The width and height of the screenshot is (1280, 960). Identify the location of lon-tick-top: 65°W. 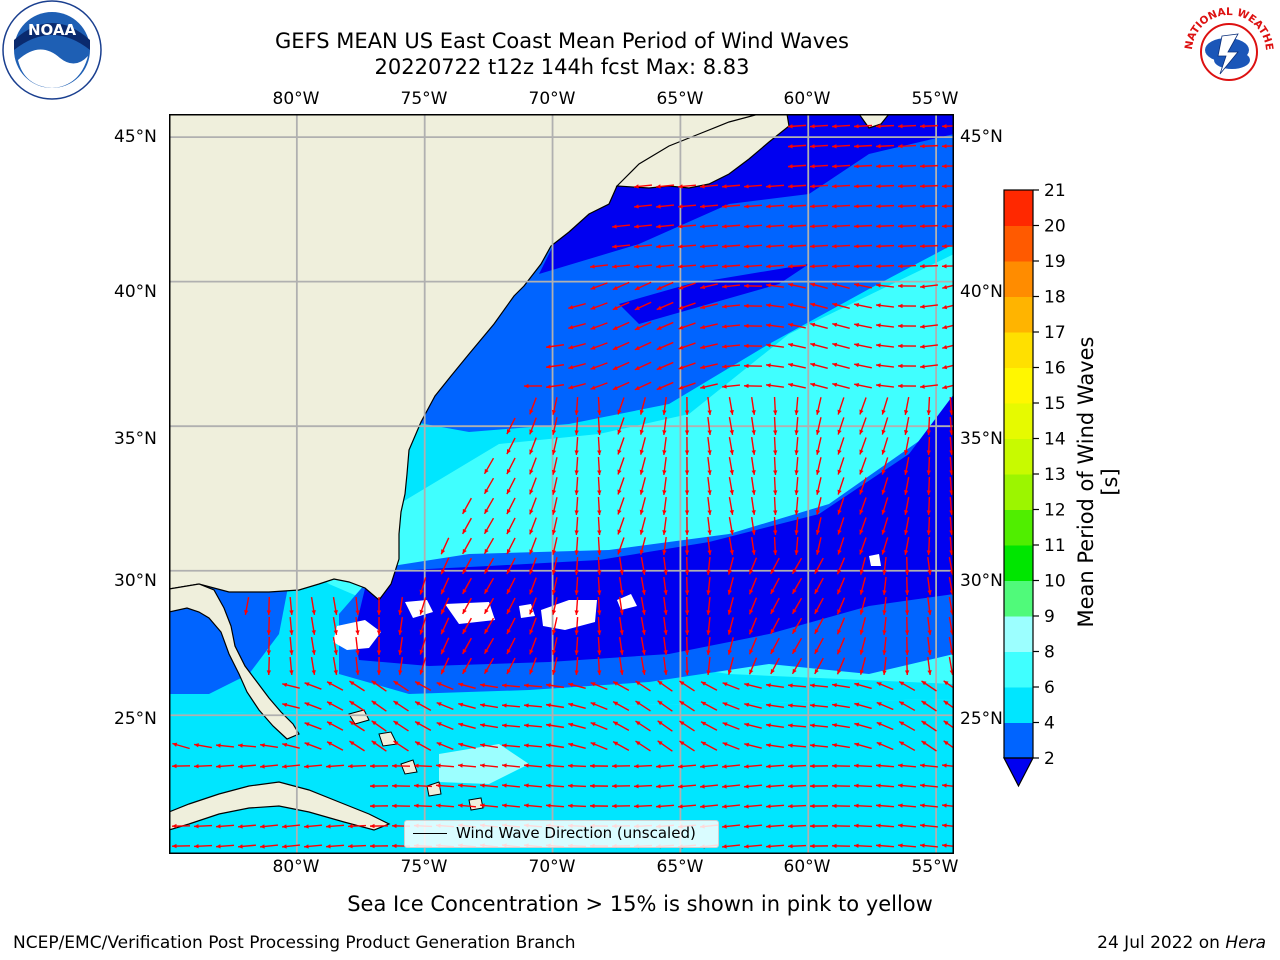
(680, 99).